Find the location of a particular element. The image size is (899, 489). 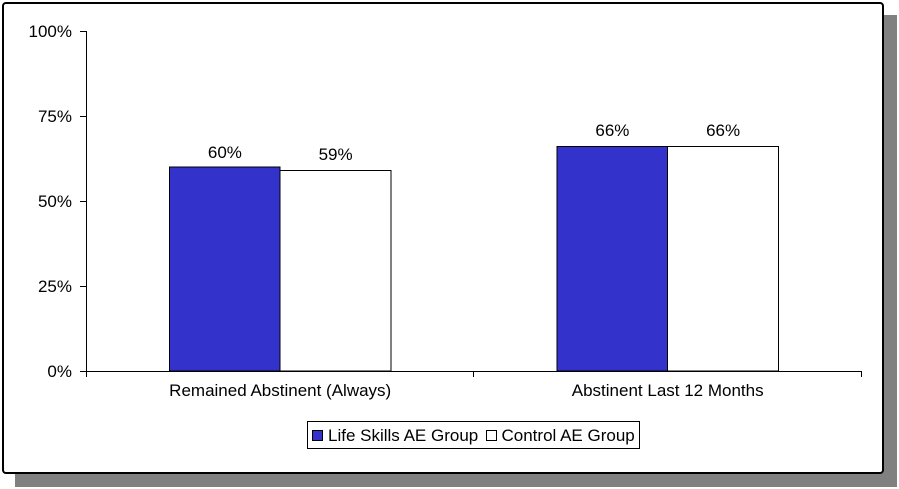

svg-text: 50% is located at coordinates (55, 201).